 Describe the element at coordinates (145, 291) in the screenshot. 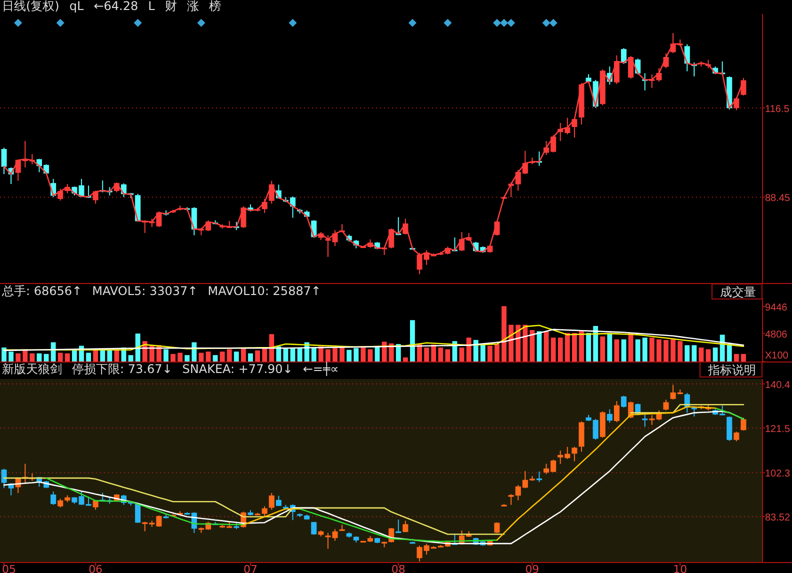

I see `annotation: MAVOL5: 33037↑` at that location.